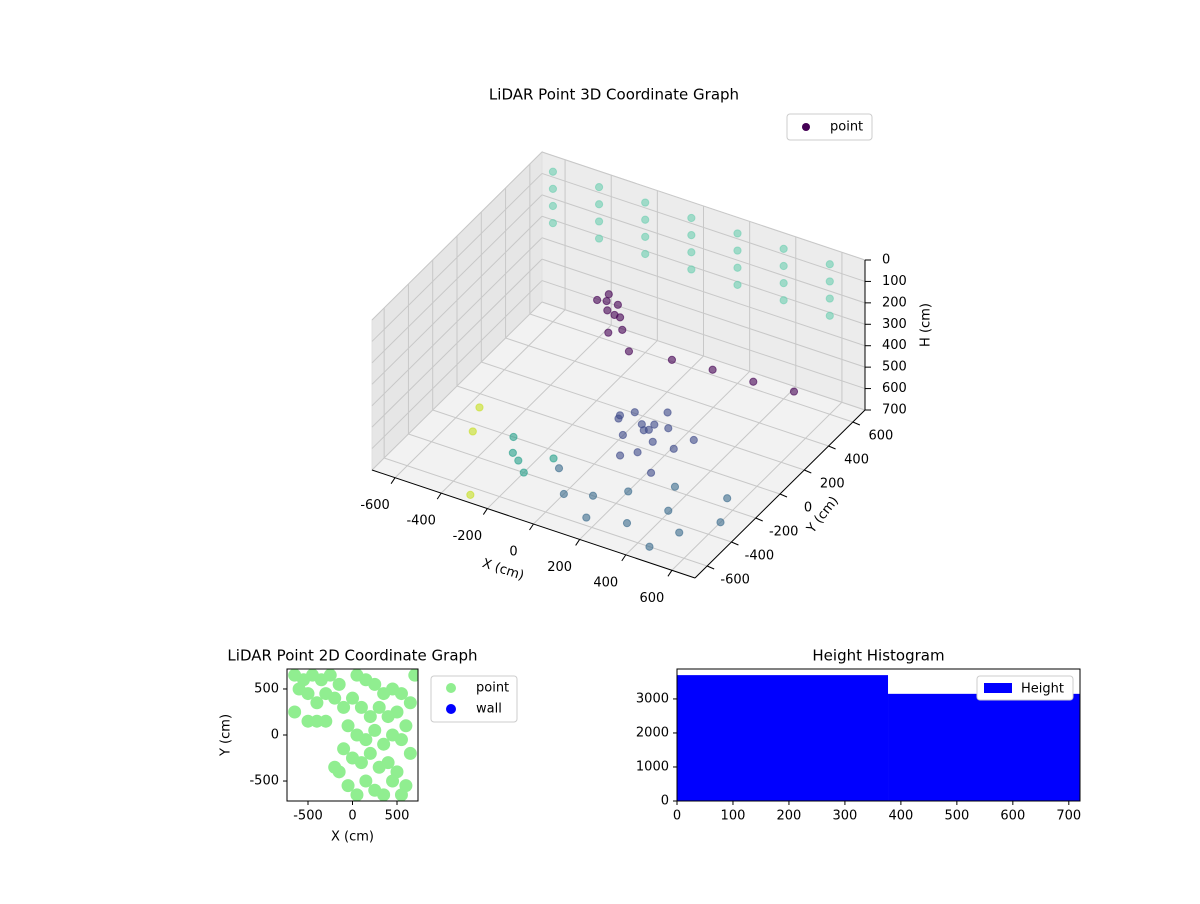  Describe the element at coordinates (735, 580) in the screenshot. I see `y-tick-label: -600` at that location.